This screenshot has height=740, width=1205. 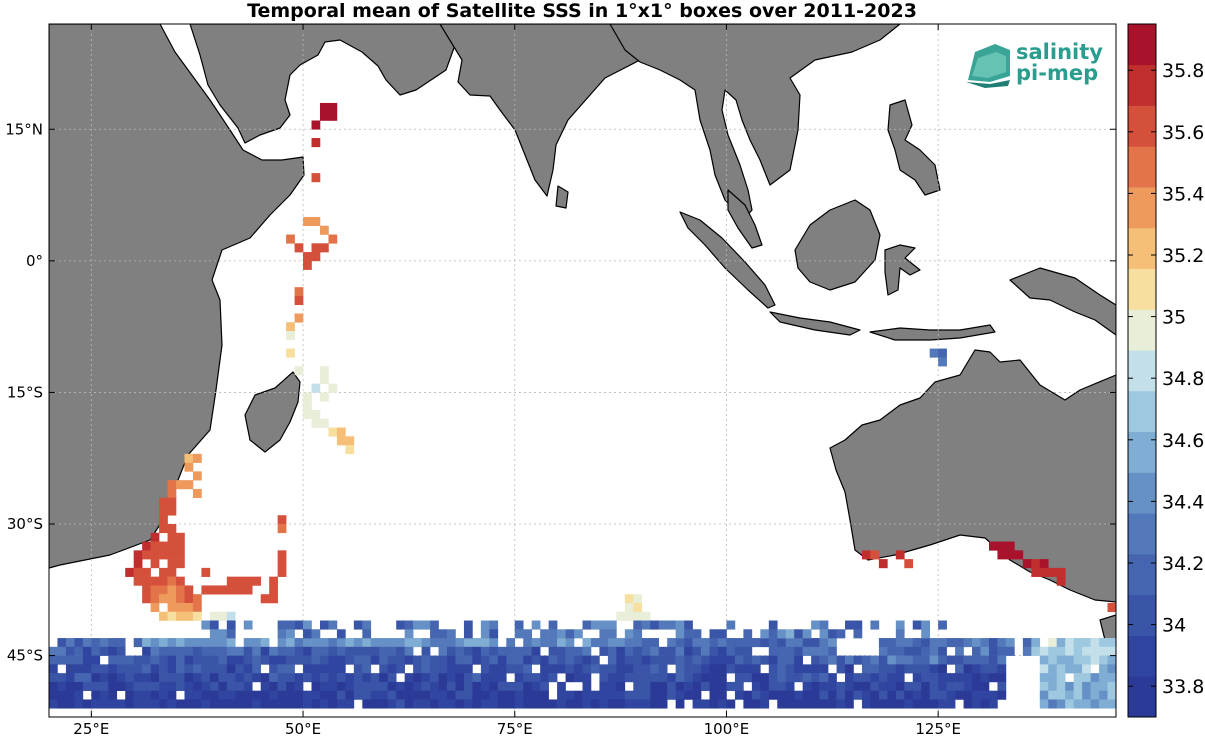 What do you see at coordinates (815, 323) in the screenshot?
I see `java-island` at bounding box center [815, 323].